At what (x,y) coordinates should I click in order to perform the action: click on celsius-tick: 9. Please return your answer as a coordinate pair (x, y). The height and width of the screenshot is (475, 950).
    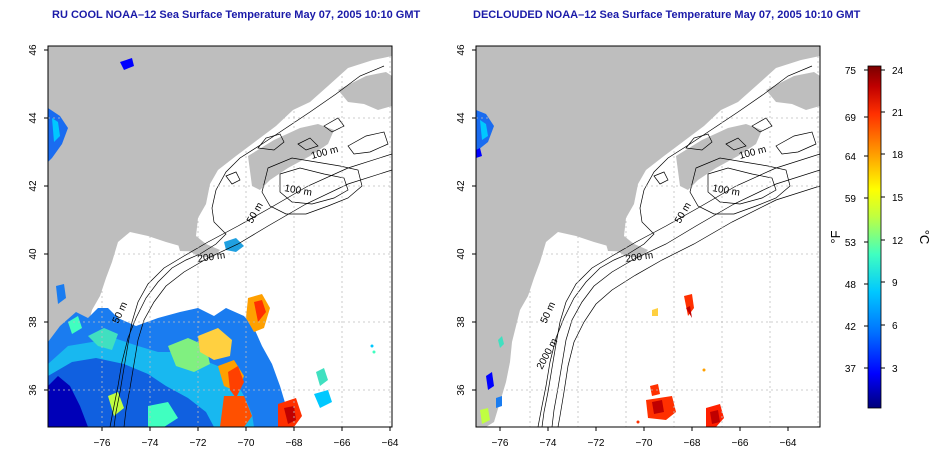
    Looking at the image, I should click on (895, 283).